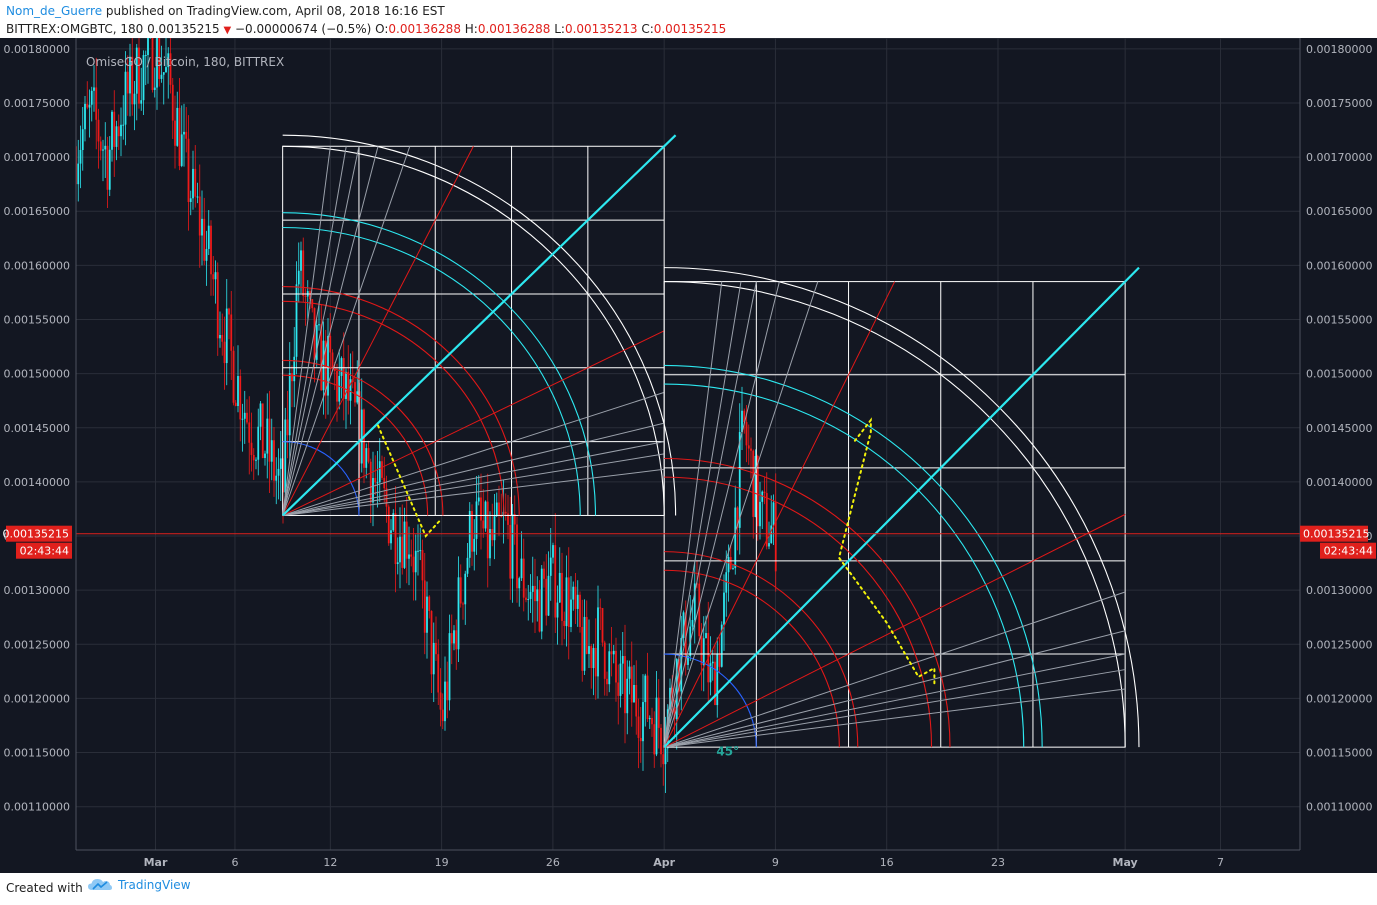 This screenshot has width=1377, height=905. I want to click on y-tick-label-left: 0.00165000, so click(37, 211).